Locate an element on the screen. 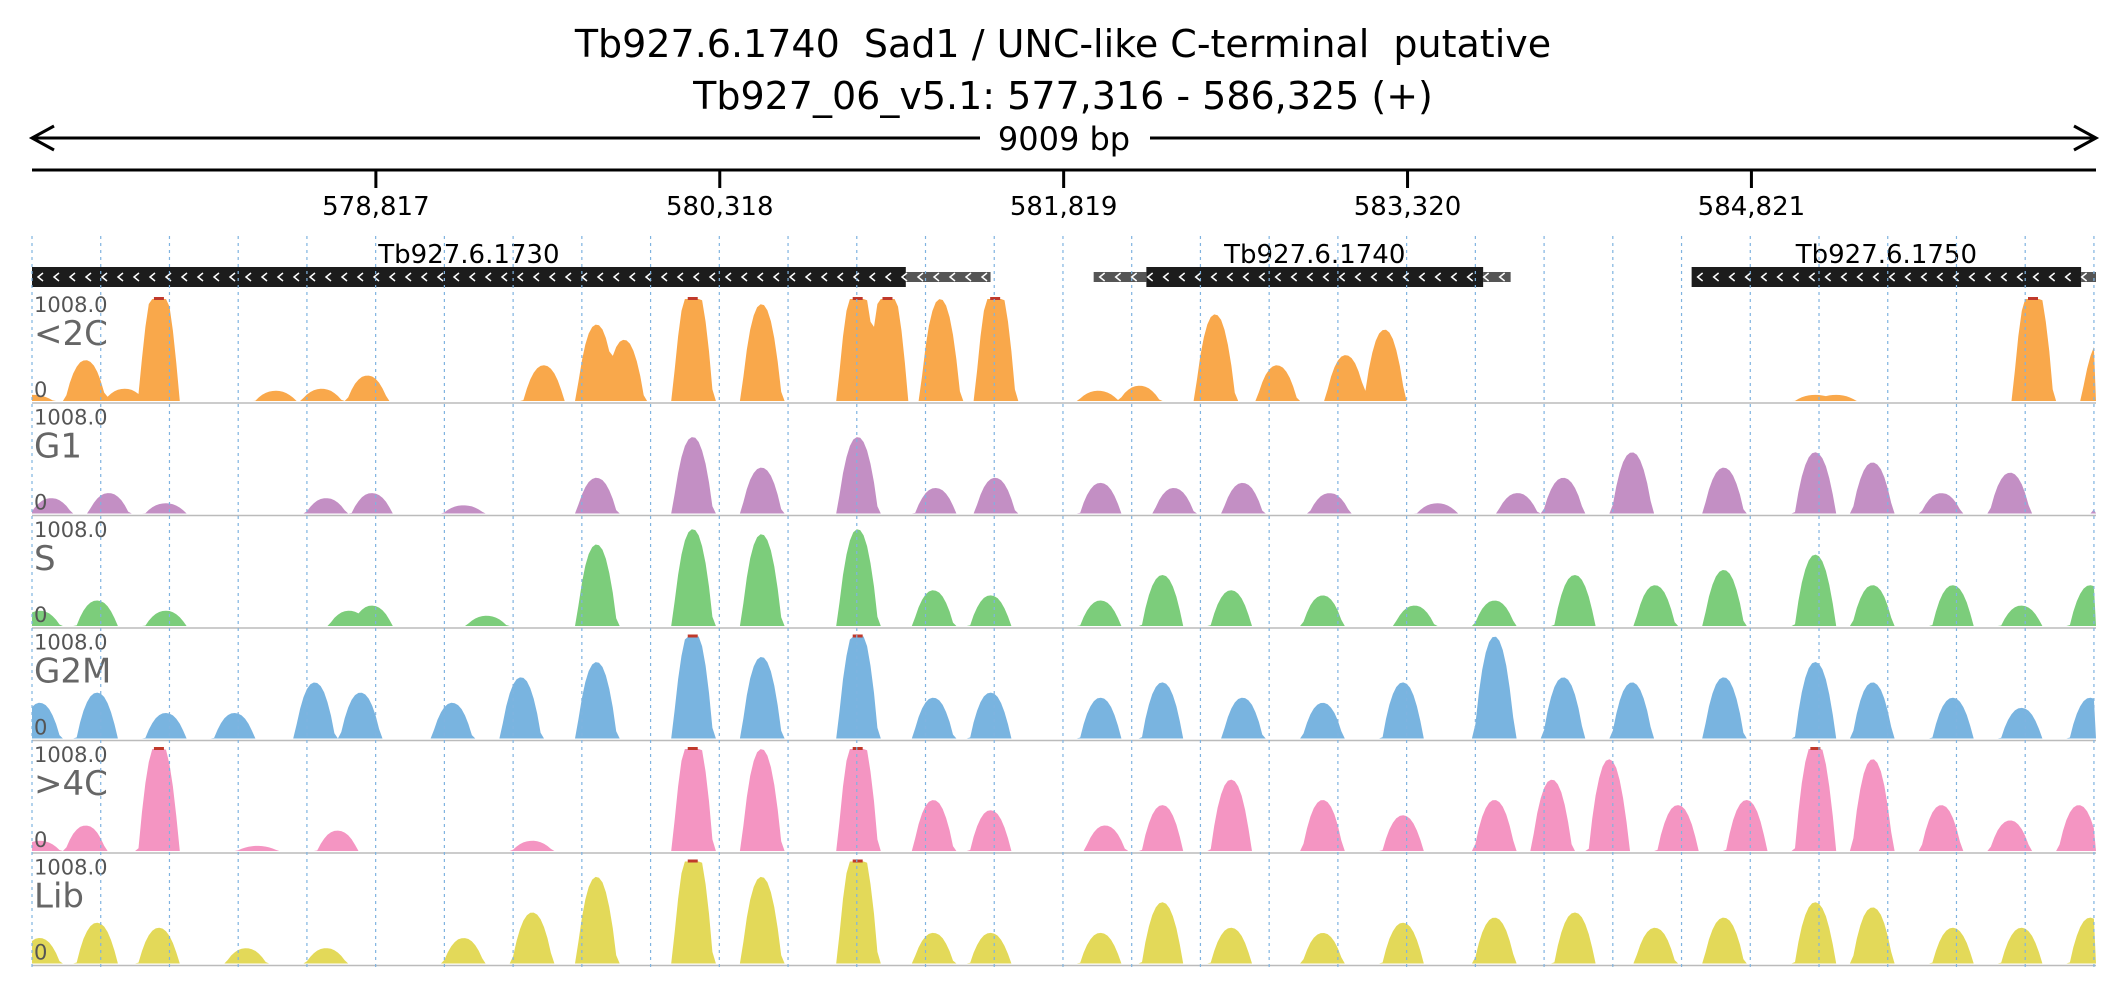 The height and width of the screenshot is (1000, 2126). coverage-track: 1008.0 0 <2C is located at coordinates (1064, 348).